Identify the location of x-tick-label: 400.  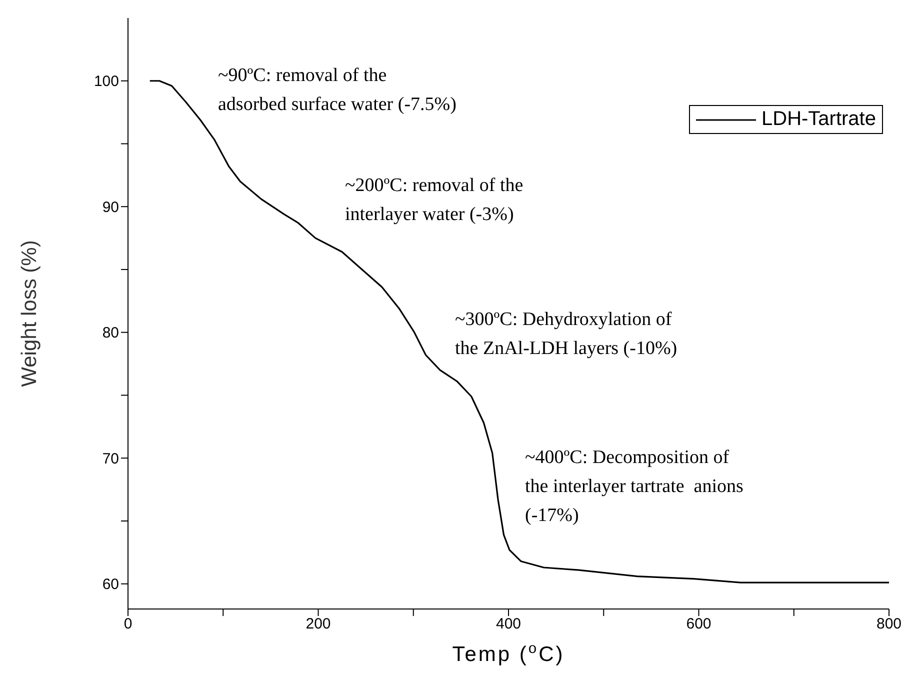
(509, 624).